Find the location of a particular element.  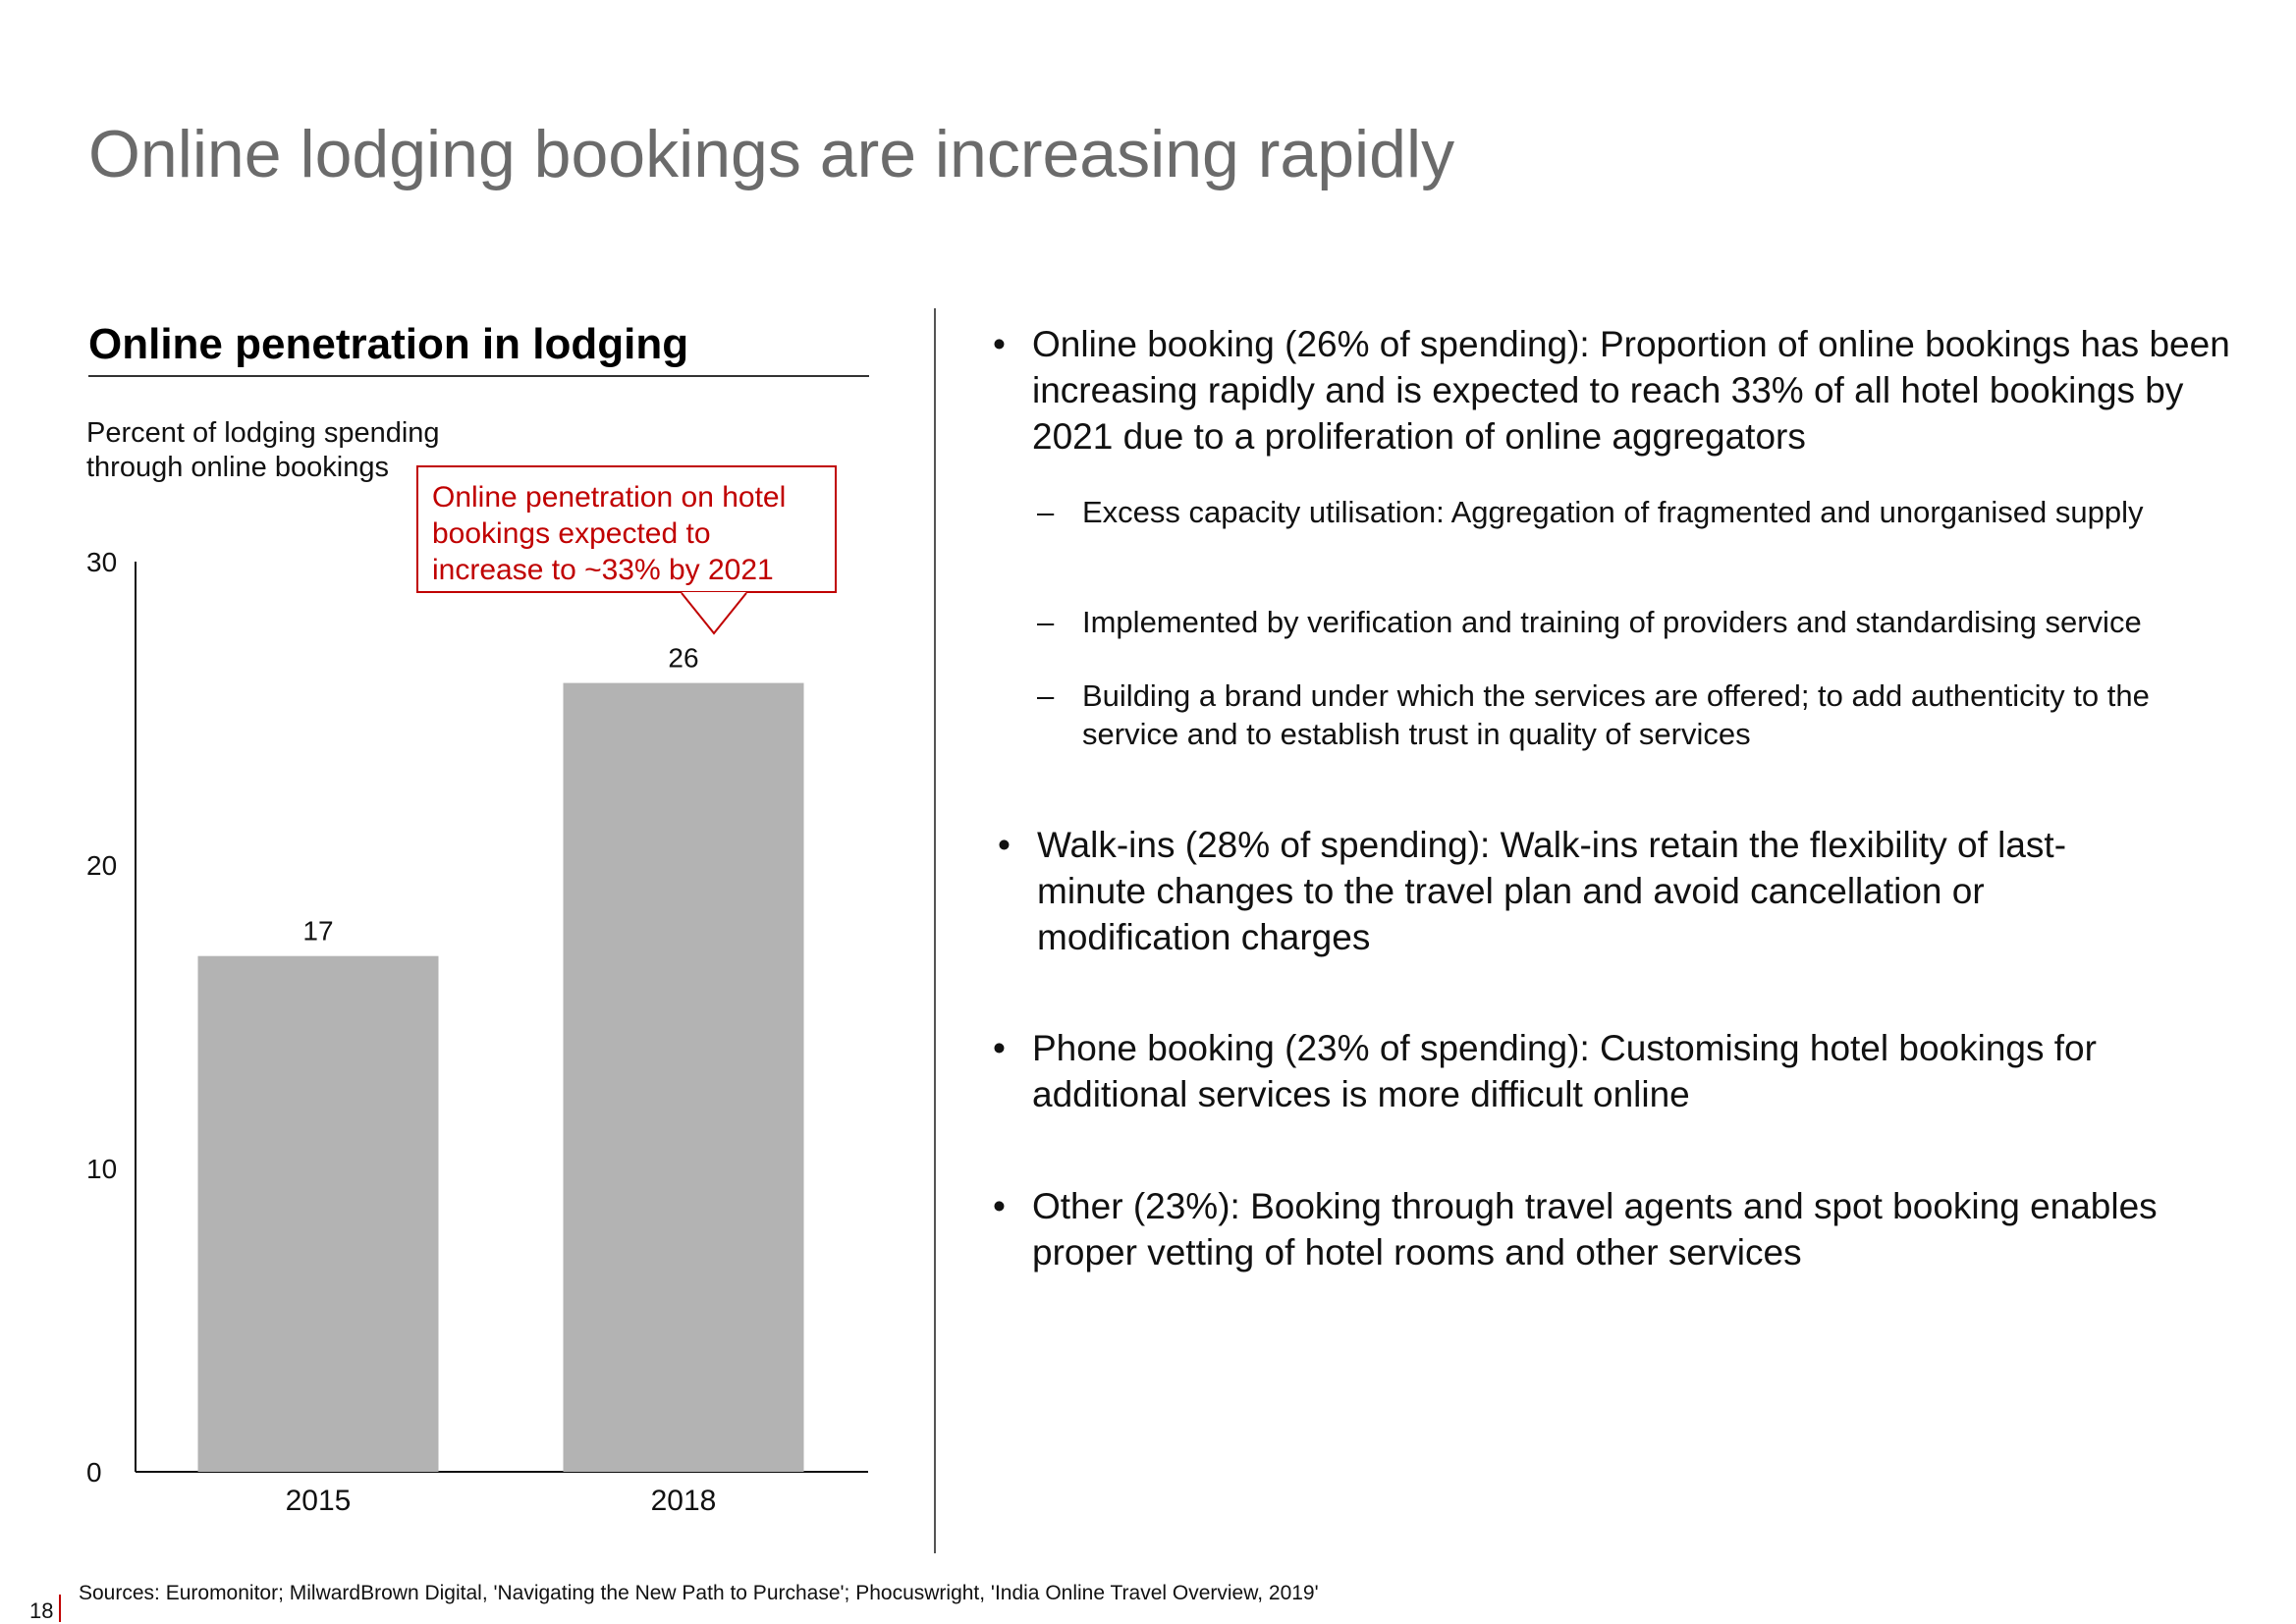

page-number-bar is located at coordinates (60, 1608).